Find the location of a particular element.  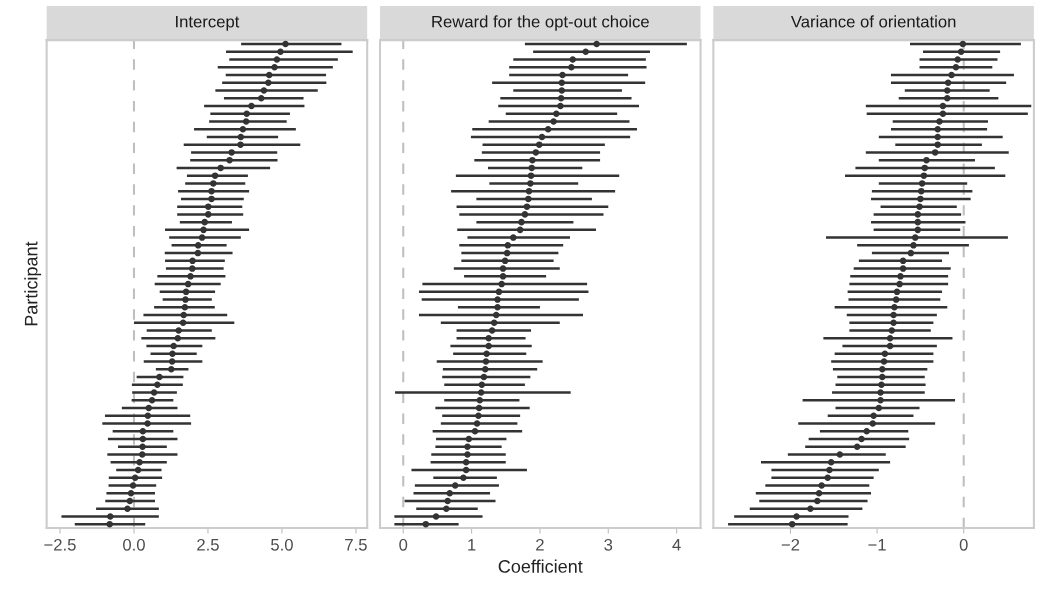

x-tick-label: 3 is located at coordinates (608, 544).